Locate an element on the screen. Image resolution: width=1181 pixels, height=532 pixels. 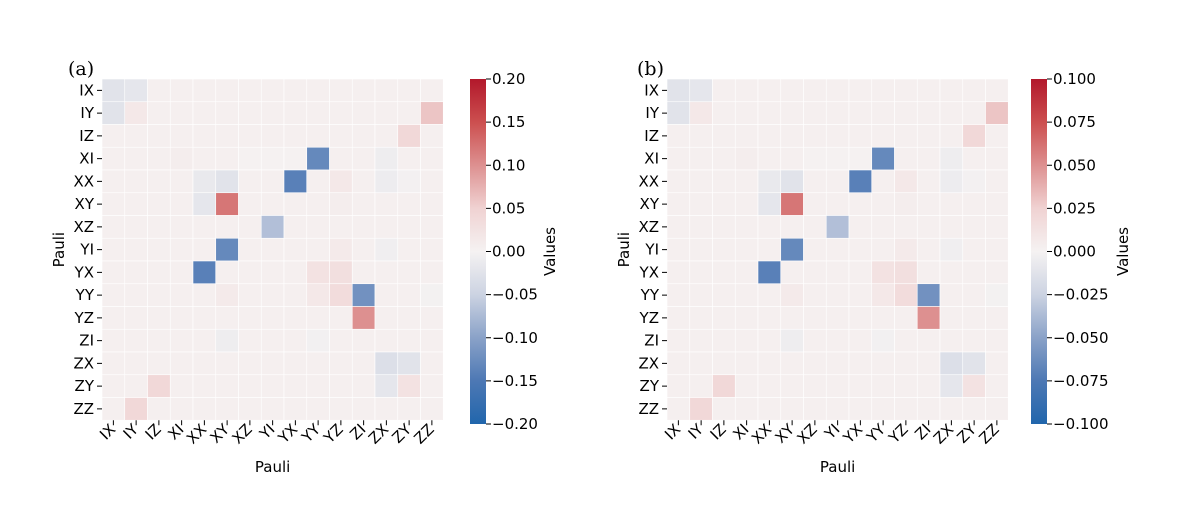
heatmap-cell-XY-XZ is located at coordinates (815, 204).